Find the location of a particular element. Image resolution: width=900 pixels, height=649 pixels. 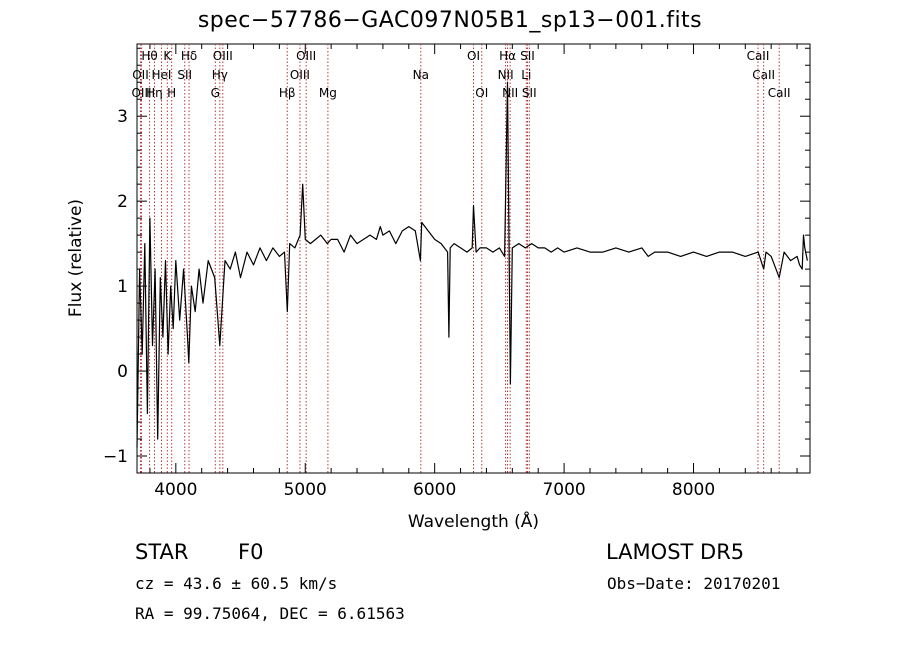

line-label: Mg is located at coordinates (328, 93).